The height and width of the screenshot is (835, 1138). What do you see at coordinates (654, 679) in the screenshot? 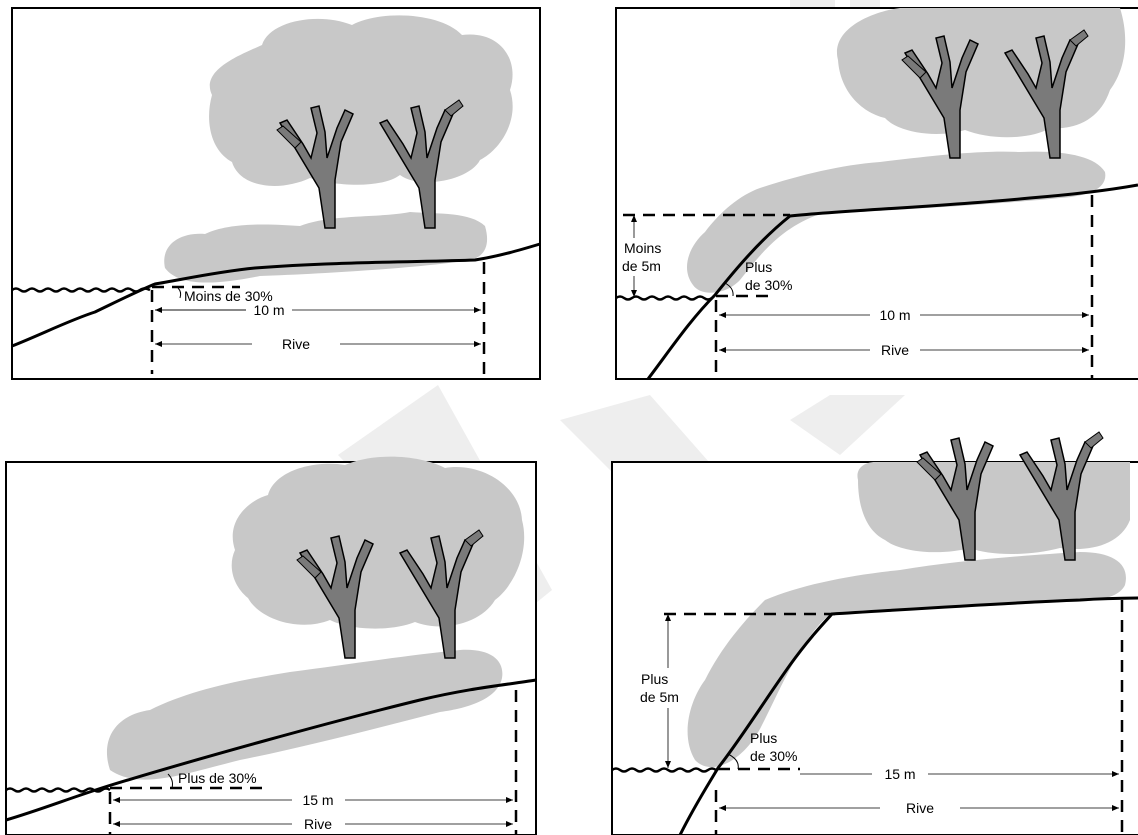
I see `height-label-line1: Plus` at bounding box center [654, 679].